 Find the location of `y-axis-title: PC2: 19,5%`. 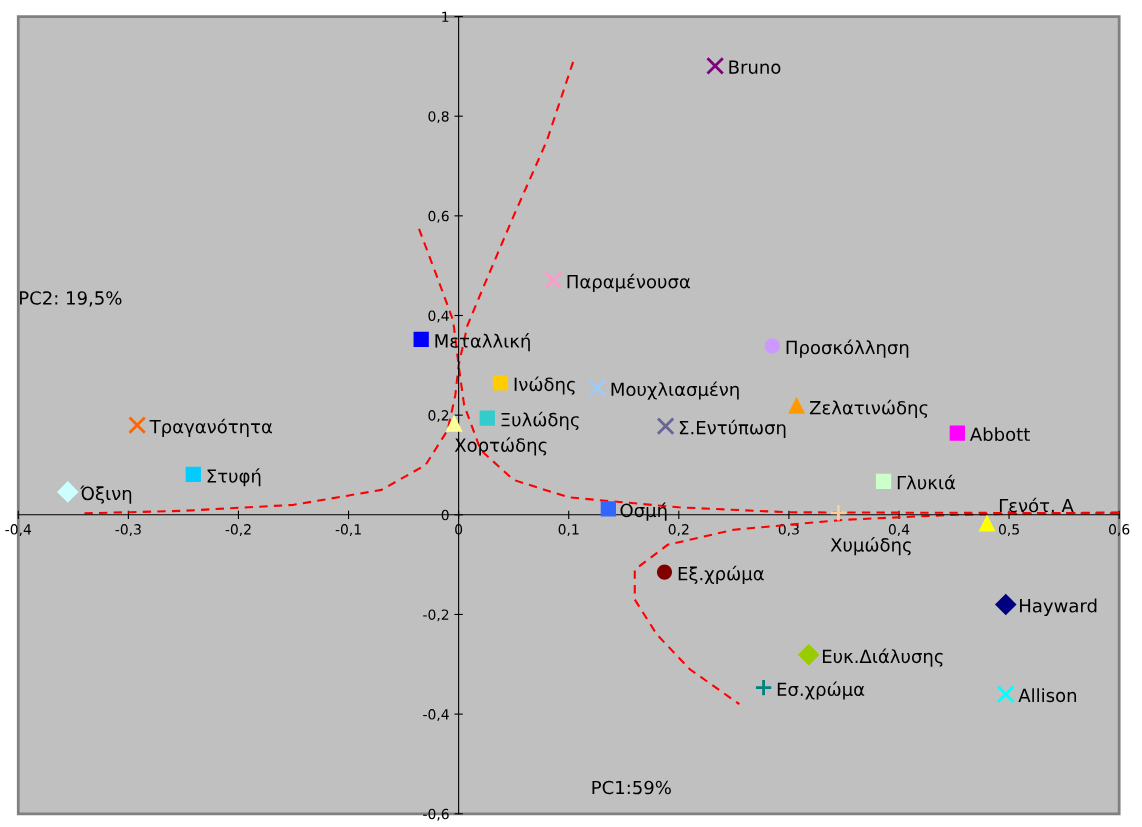

y-axis-title: PC2: 19,5% is located at coordinates (71, 299).